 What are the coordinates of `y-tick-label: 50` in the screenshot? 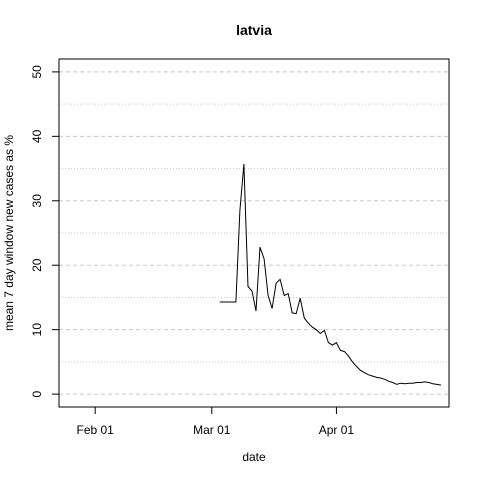 It's located at (37, 72).